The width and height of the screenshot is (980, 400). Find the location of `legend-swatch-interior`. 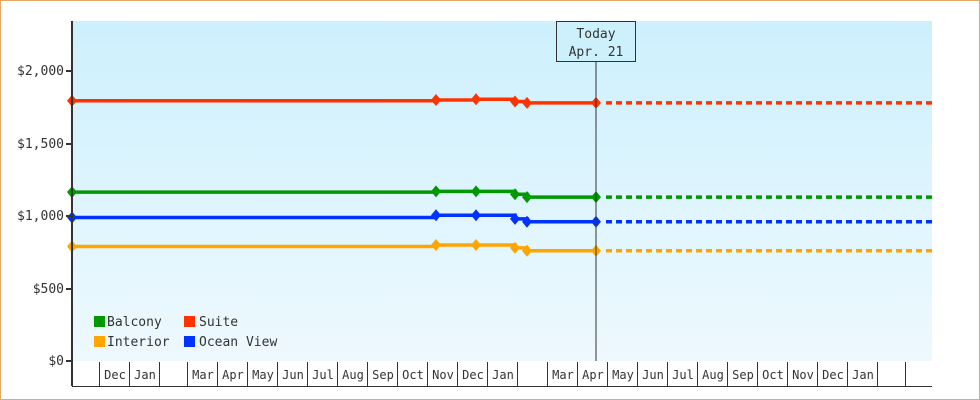

legend-swatch-interior is located at coordinates (99, 341).